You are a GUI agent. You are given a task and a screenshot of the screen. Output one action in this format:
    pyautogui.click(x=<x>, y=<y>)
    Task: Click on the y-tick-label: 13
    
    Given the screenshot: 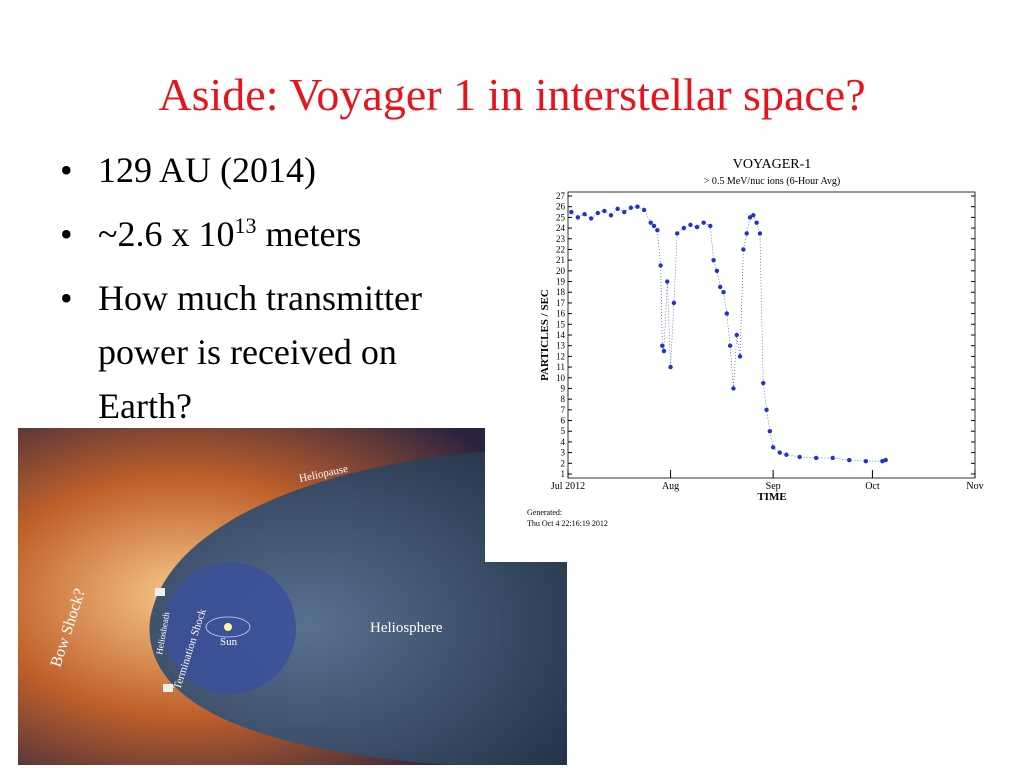 What is the action you would take?
    pyautogui.click(x=561, y=346)
    